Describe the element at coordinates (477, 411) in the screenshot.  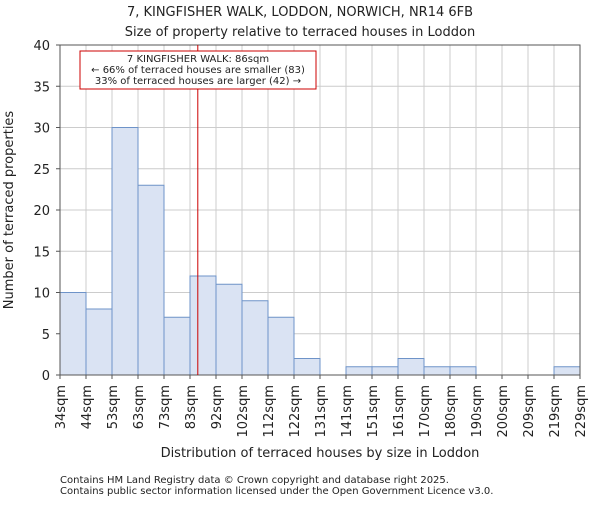
I see `x-tick-label: 190sqm` at that location.